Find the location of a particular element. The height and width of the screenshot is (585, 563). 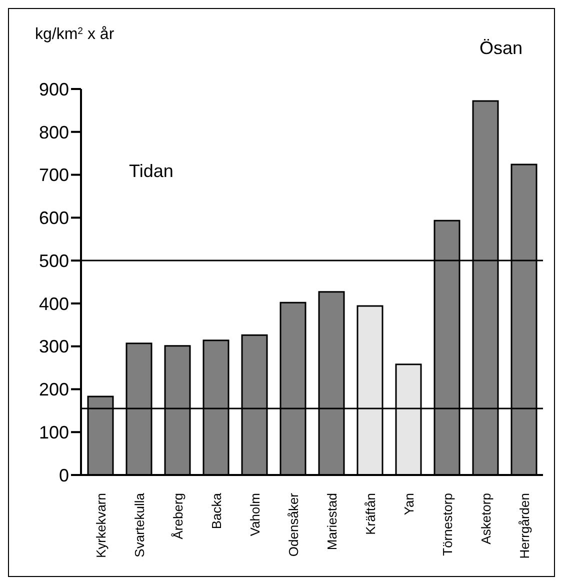

x-tick-label: Odensåker is located at coordinates (293, 524).